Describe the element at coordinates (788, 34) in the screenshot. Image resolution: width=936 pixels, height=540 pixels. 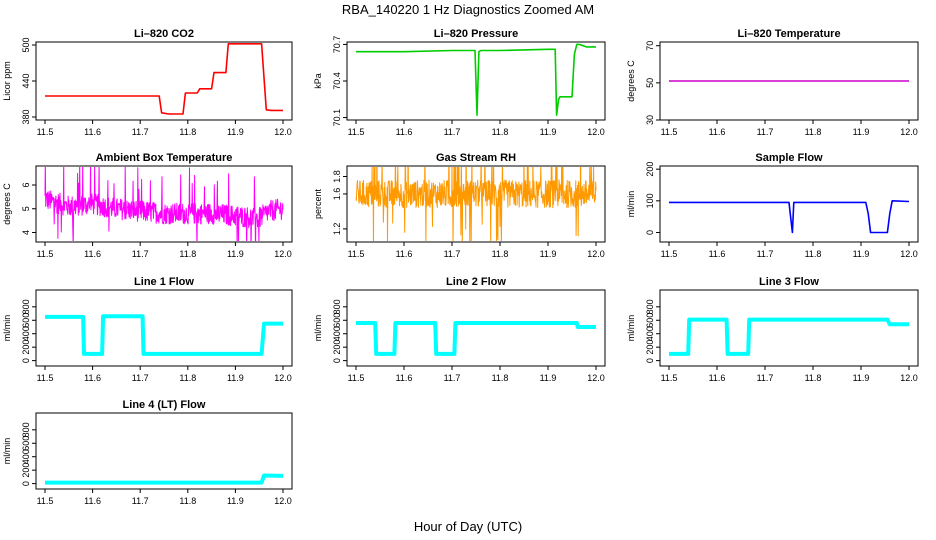
I see `panel-title: Li–820 Temperature` at that location.